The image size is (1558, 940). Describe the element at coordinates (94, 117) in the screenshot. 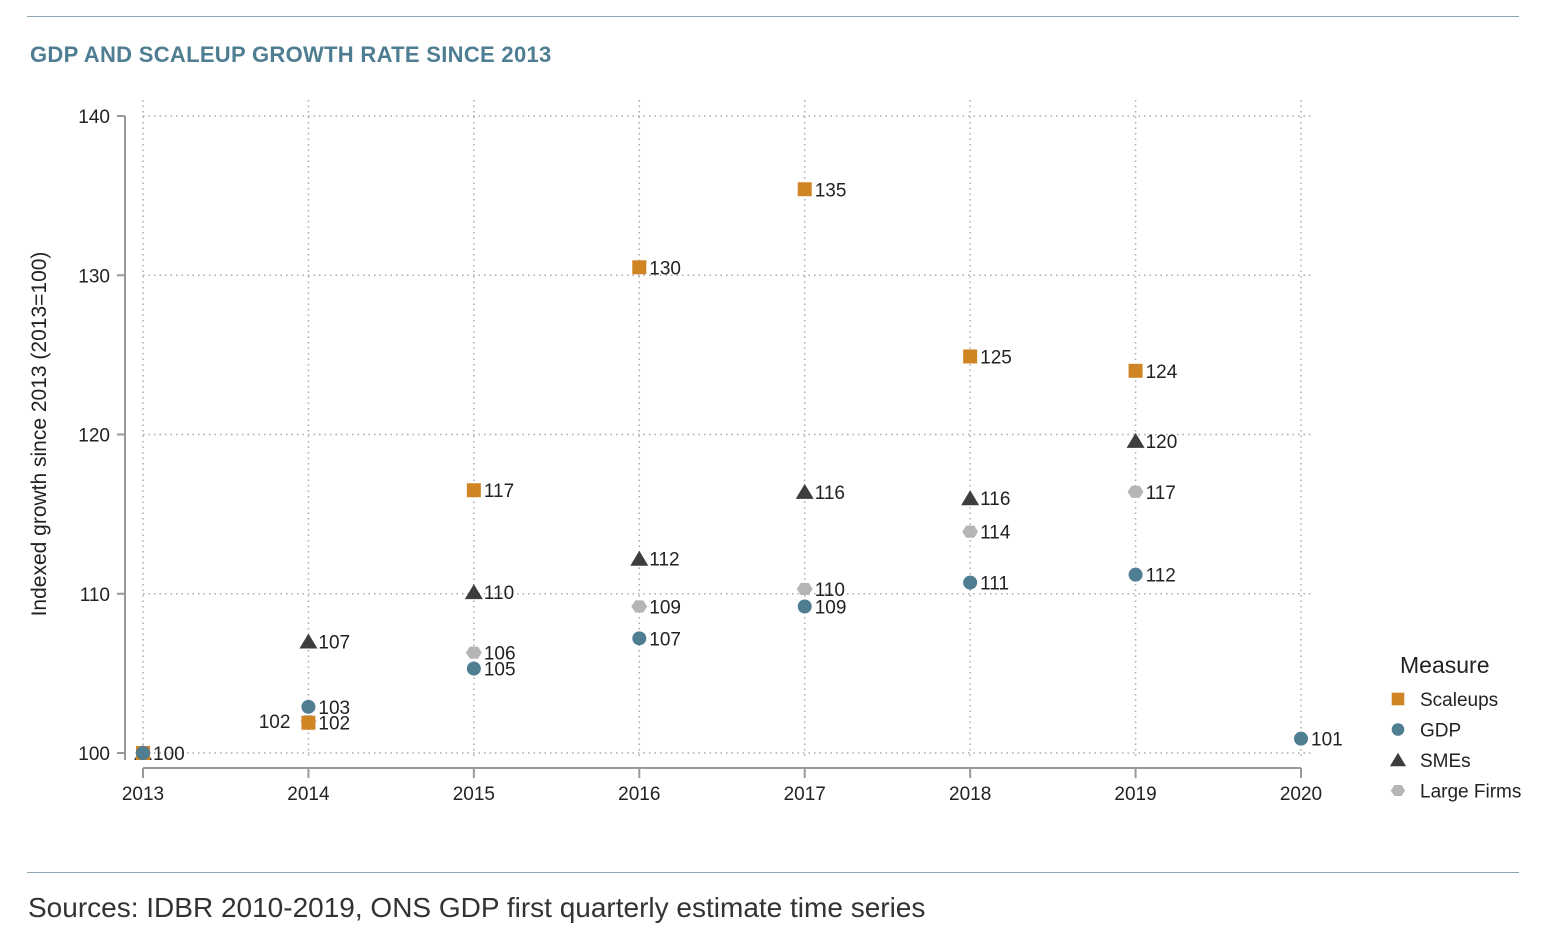

I see `y-tick-label: 140` at that location.